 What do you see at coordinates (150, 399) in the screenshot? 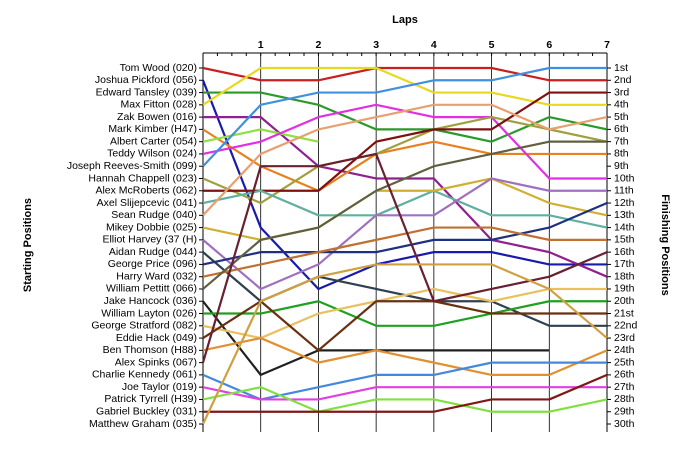
I see `legend-label: Patrick Tyrrell (H39)` at bounding box center [150, 399].